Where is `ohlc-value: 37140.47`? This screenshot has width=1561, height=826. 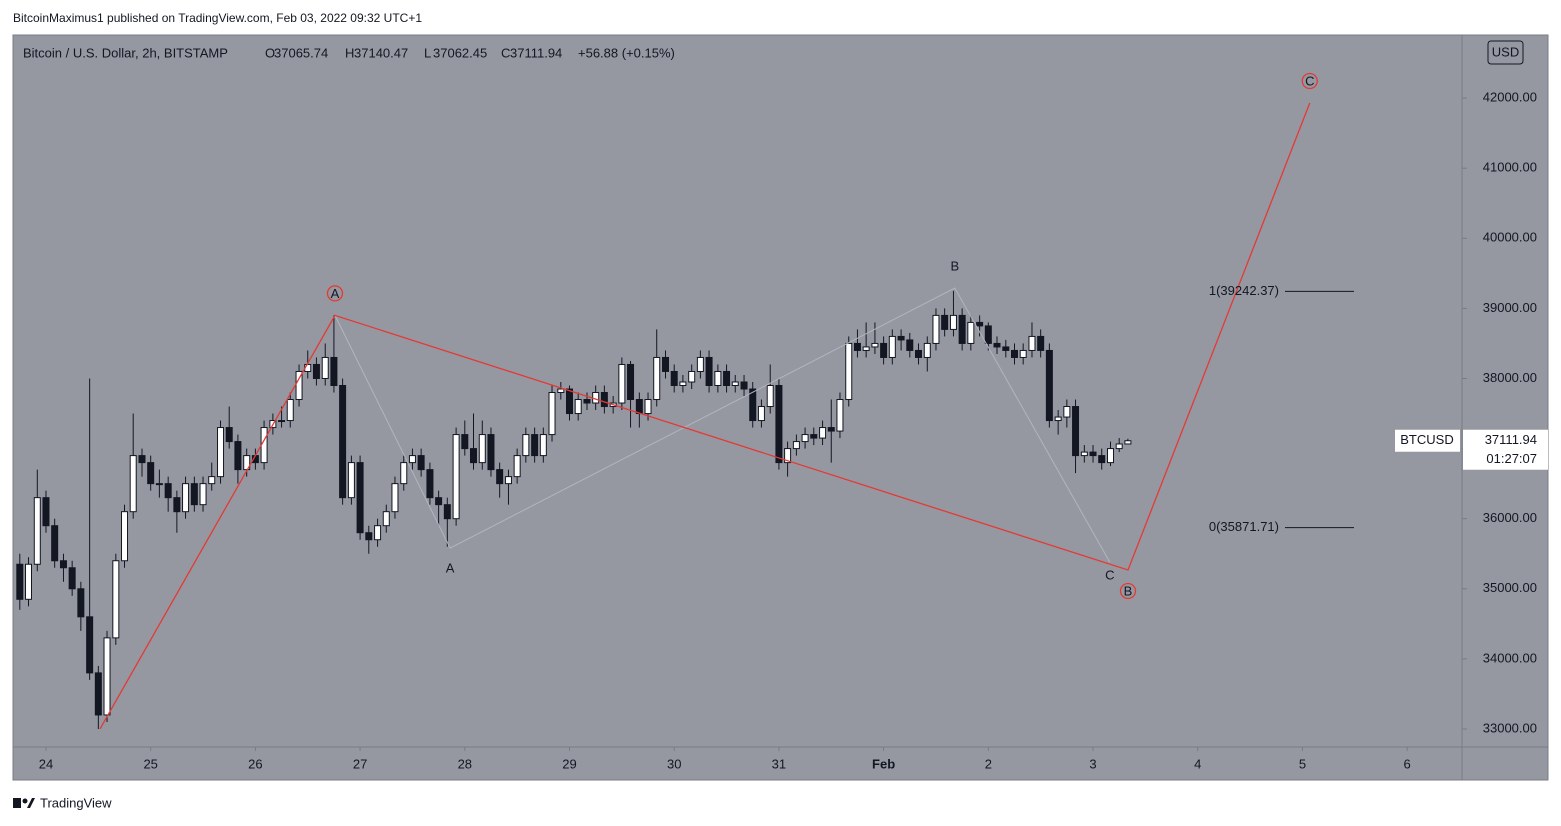 ohlc-value: 37140.47 is located at coordinates (381, 52).